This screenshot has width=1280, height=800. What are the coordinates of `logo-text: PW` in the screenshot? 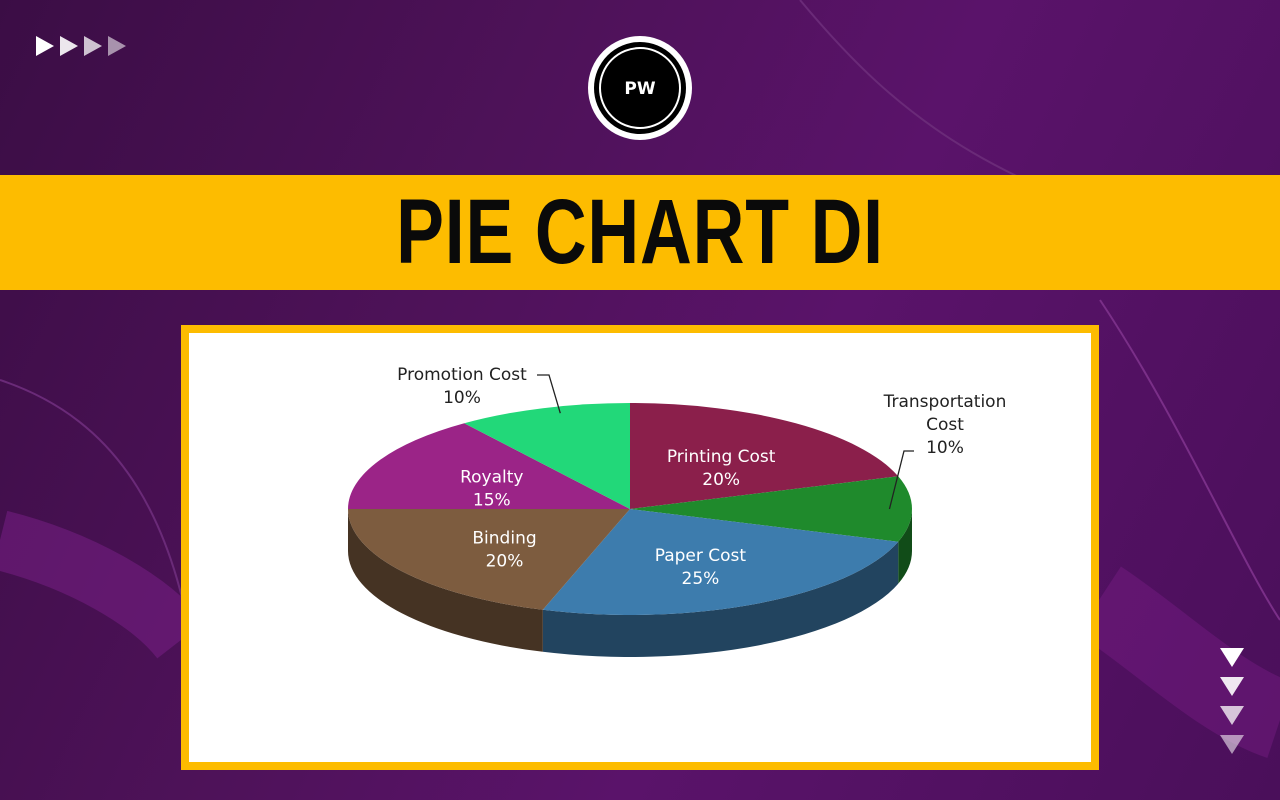 It's located at (639, 89).